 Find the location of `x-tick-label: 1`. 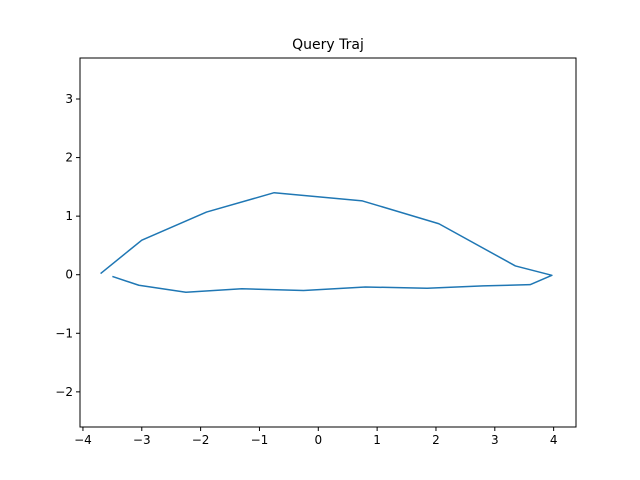

x-tick-label: 1 is located at coordinates (377, 440).